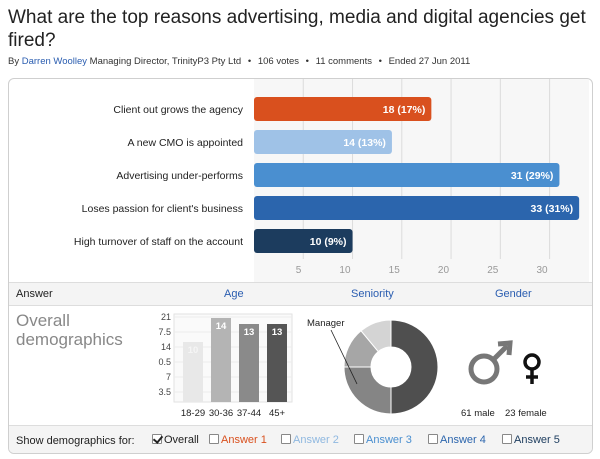  What do you see at coordinates (316, 440) in the screenshot?
I see `filter-option-label: Answer 2` at bounding box center [316, 440].